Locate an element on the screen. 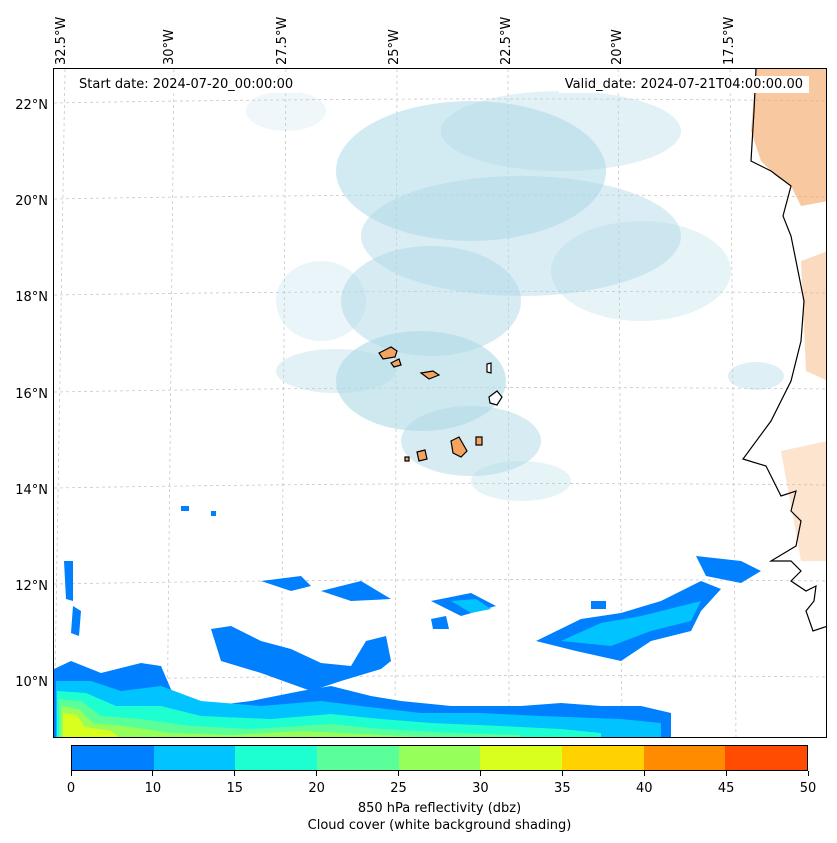 Image resolution: width=837 pixels, height=843 pixels. colorbar-tick-label: 40 is located at coordinates (644, 788).